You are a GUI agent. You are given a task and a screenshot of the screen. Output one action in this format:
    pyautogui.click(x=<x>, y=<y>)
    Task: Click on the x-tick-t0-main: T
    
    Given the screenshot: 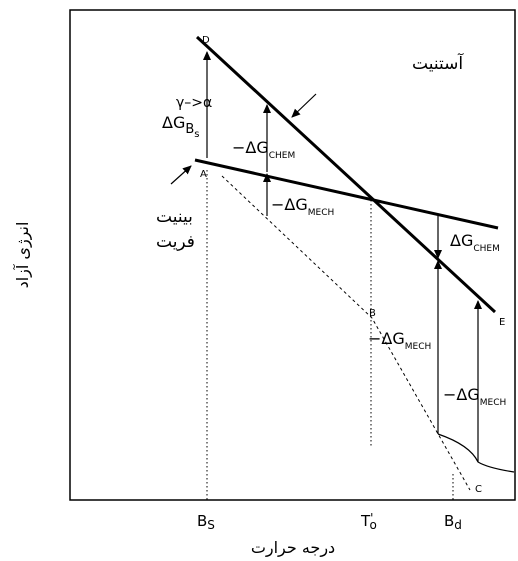 What is the action you would take?
    pyautogui.click(x=365, y=521)
    